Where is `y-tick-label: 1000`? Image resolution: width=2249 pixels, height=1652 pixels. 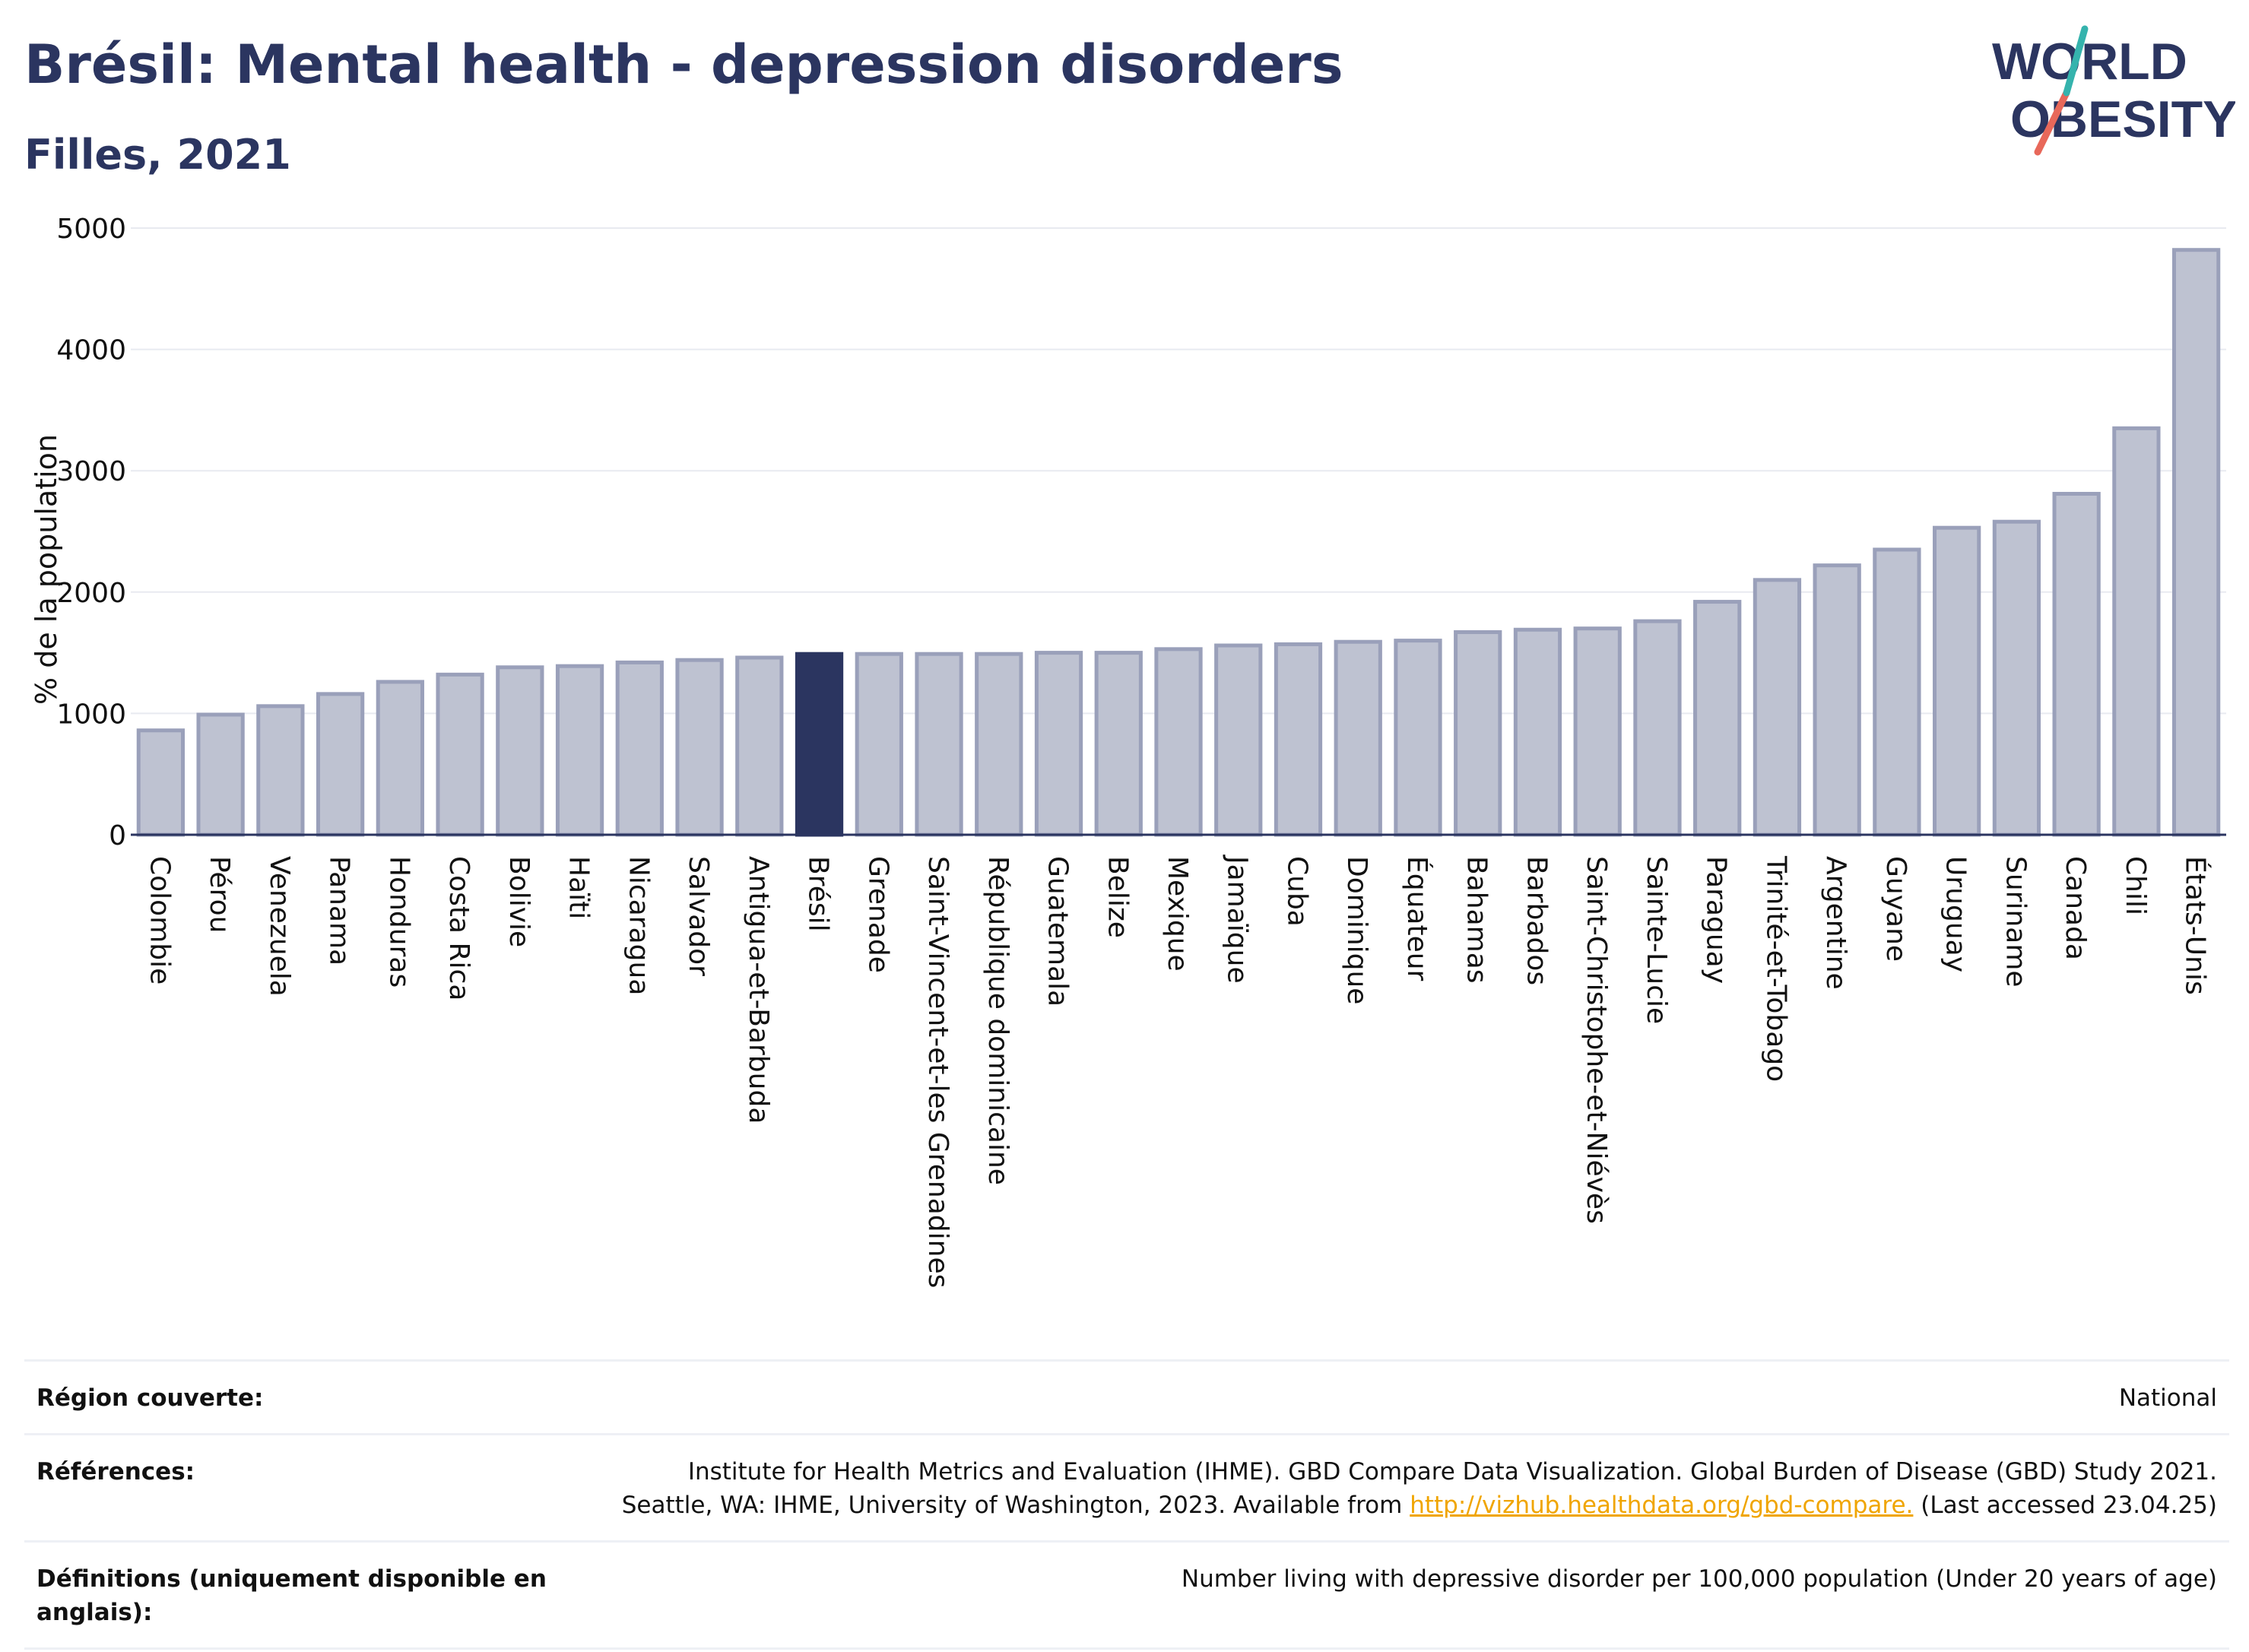
y-tick-label: 1000 is located at coordinates (91, 714).